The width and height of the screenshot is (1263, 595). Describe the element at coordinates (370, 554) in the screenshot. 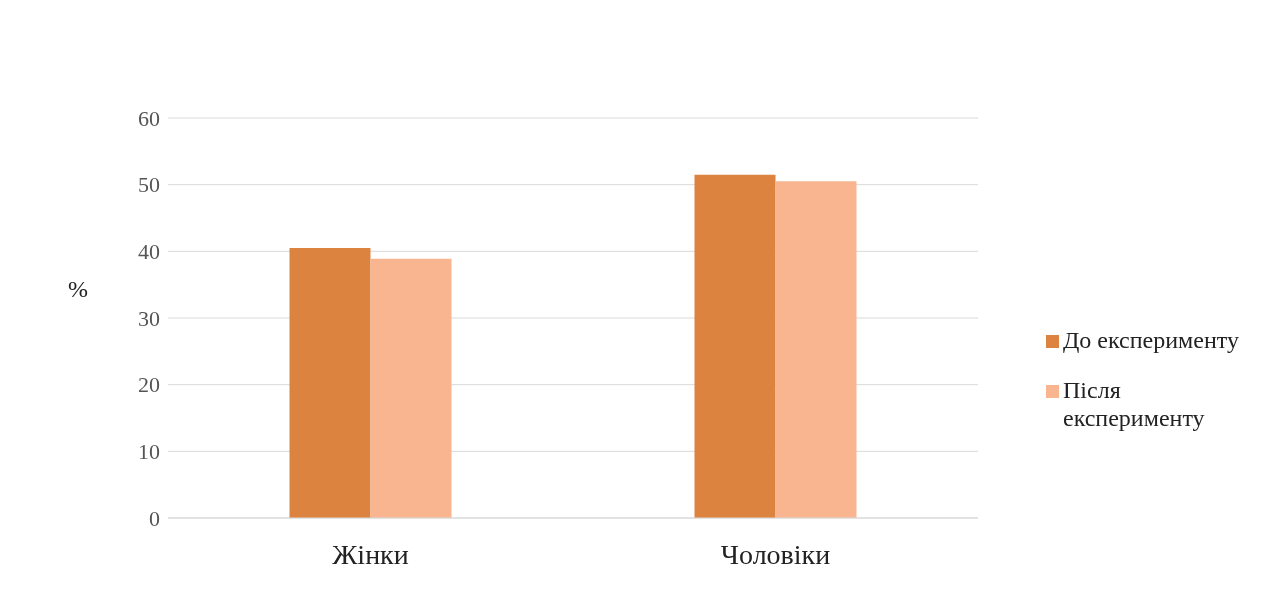

I see `x-tick-label: Жінки` at that location.